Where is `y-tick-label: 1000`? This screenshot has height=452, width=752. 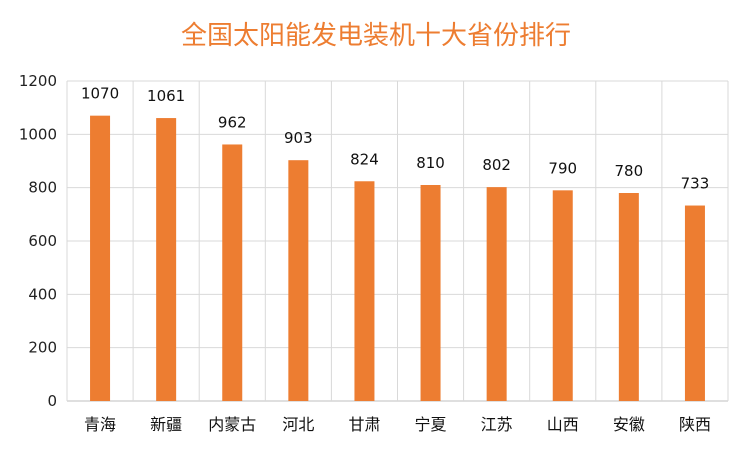
y-tick-label: 1000 is located at coordinates (38, 134).